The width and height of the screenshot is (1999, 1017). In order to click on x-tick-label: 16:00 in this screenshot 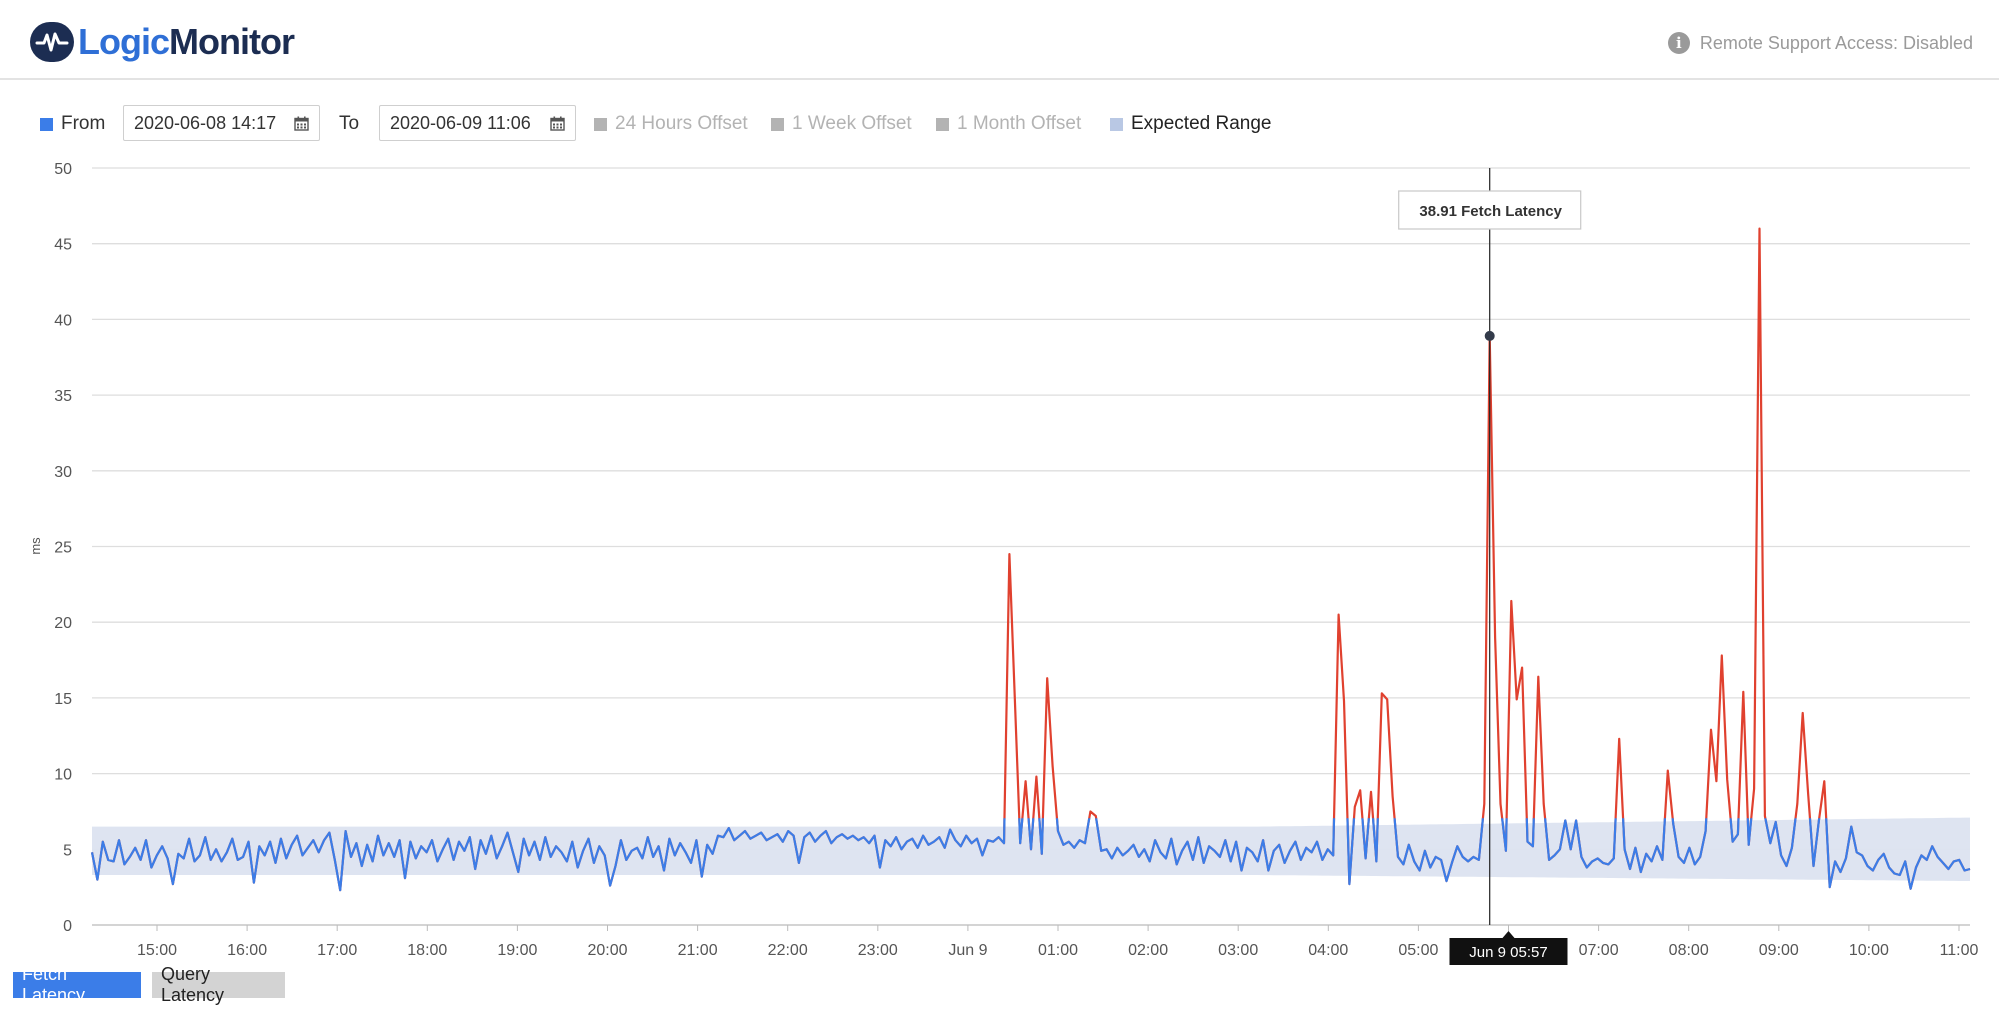, I will do `click(247, 950)`.